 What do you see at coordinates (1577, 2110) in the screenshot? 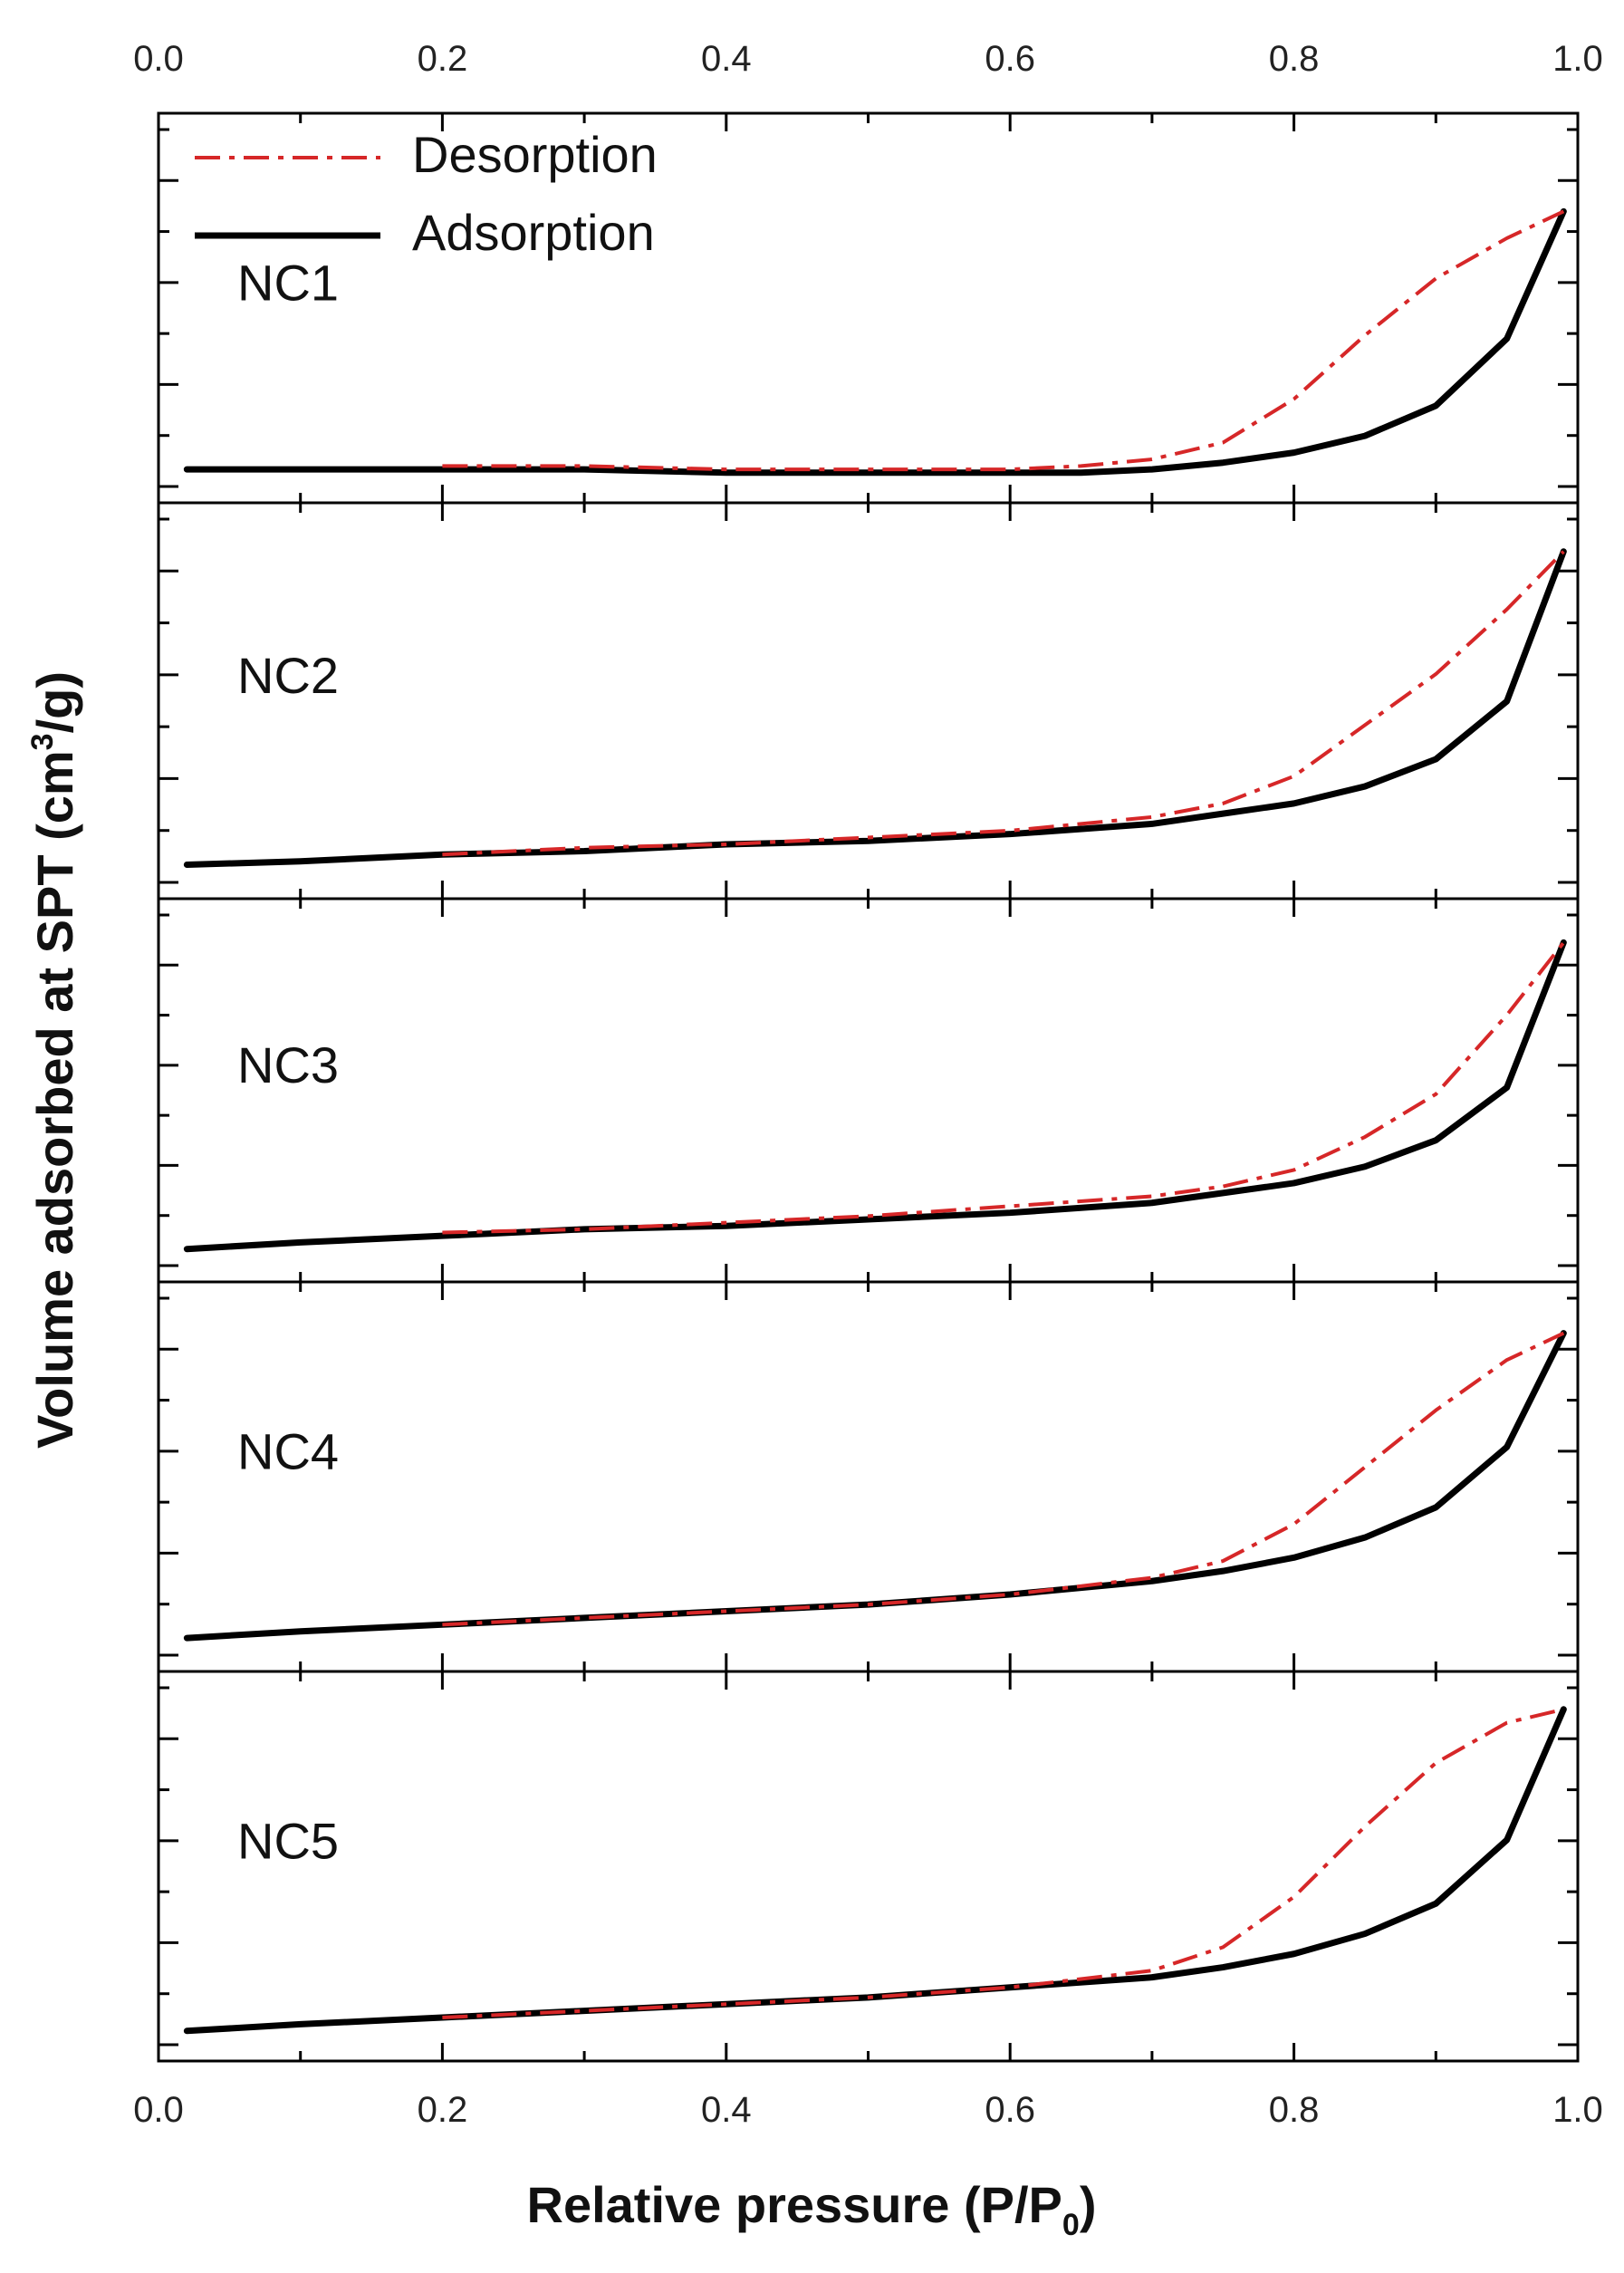
I see `x-tick-label-bottom: 1.0` at bounding box center [1577, 2110].